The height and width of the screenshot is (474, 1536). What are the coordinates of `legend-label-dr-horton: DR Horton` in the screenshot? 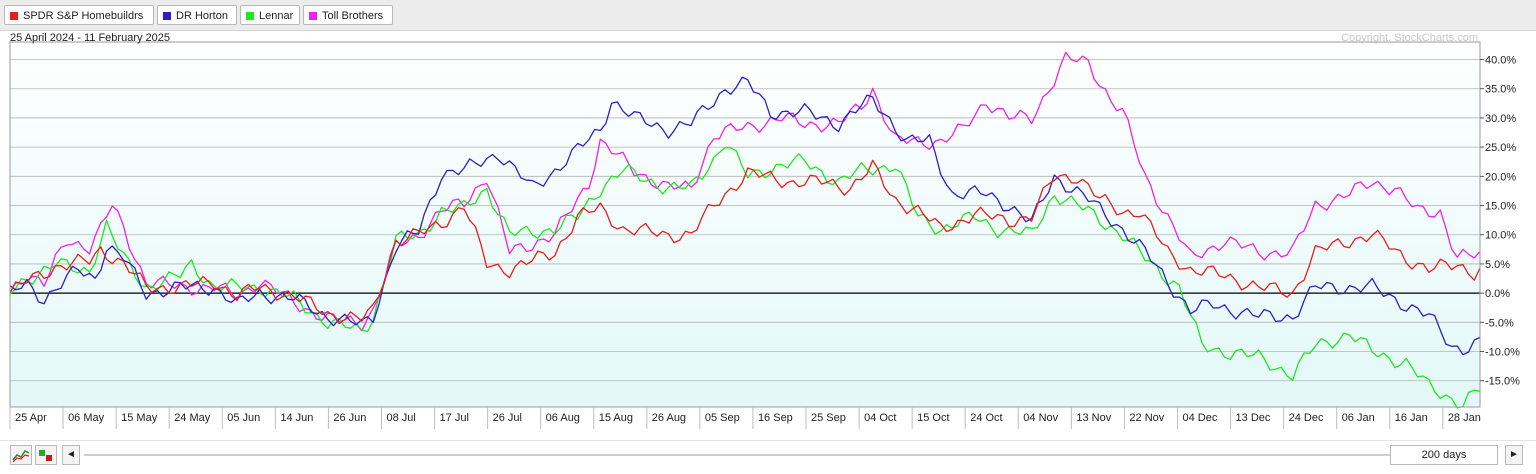 It's located at (202, 16).